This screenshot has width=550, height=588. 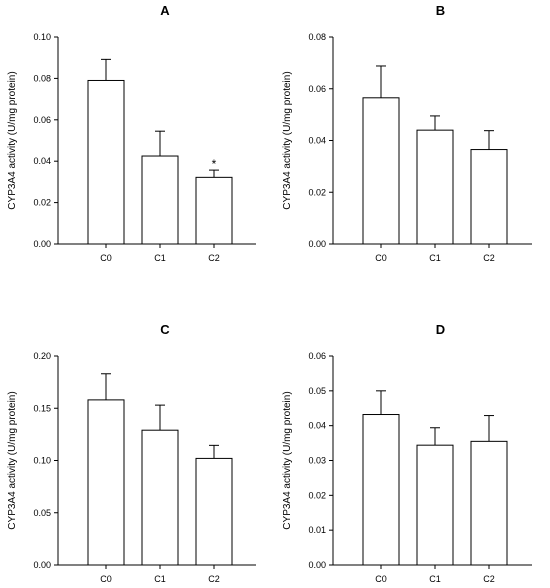 I want to click on bar-d-c2, so click(x=489, y=503).